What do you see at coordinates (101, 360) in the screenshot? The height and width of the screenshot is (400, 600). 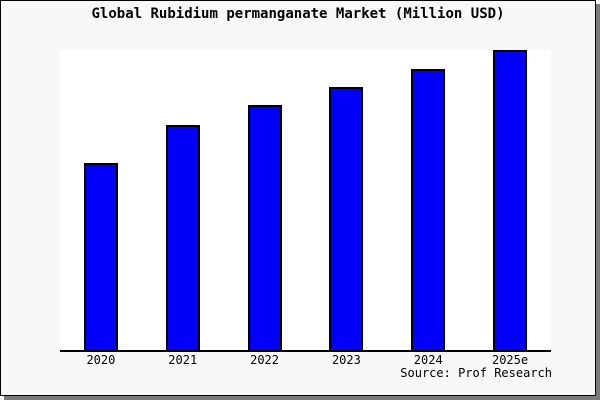 I see `x-tick-label-2020: 2020` at bounding box center [101, 360].